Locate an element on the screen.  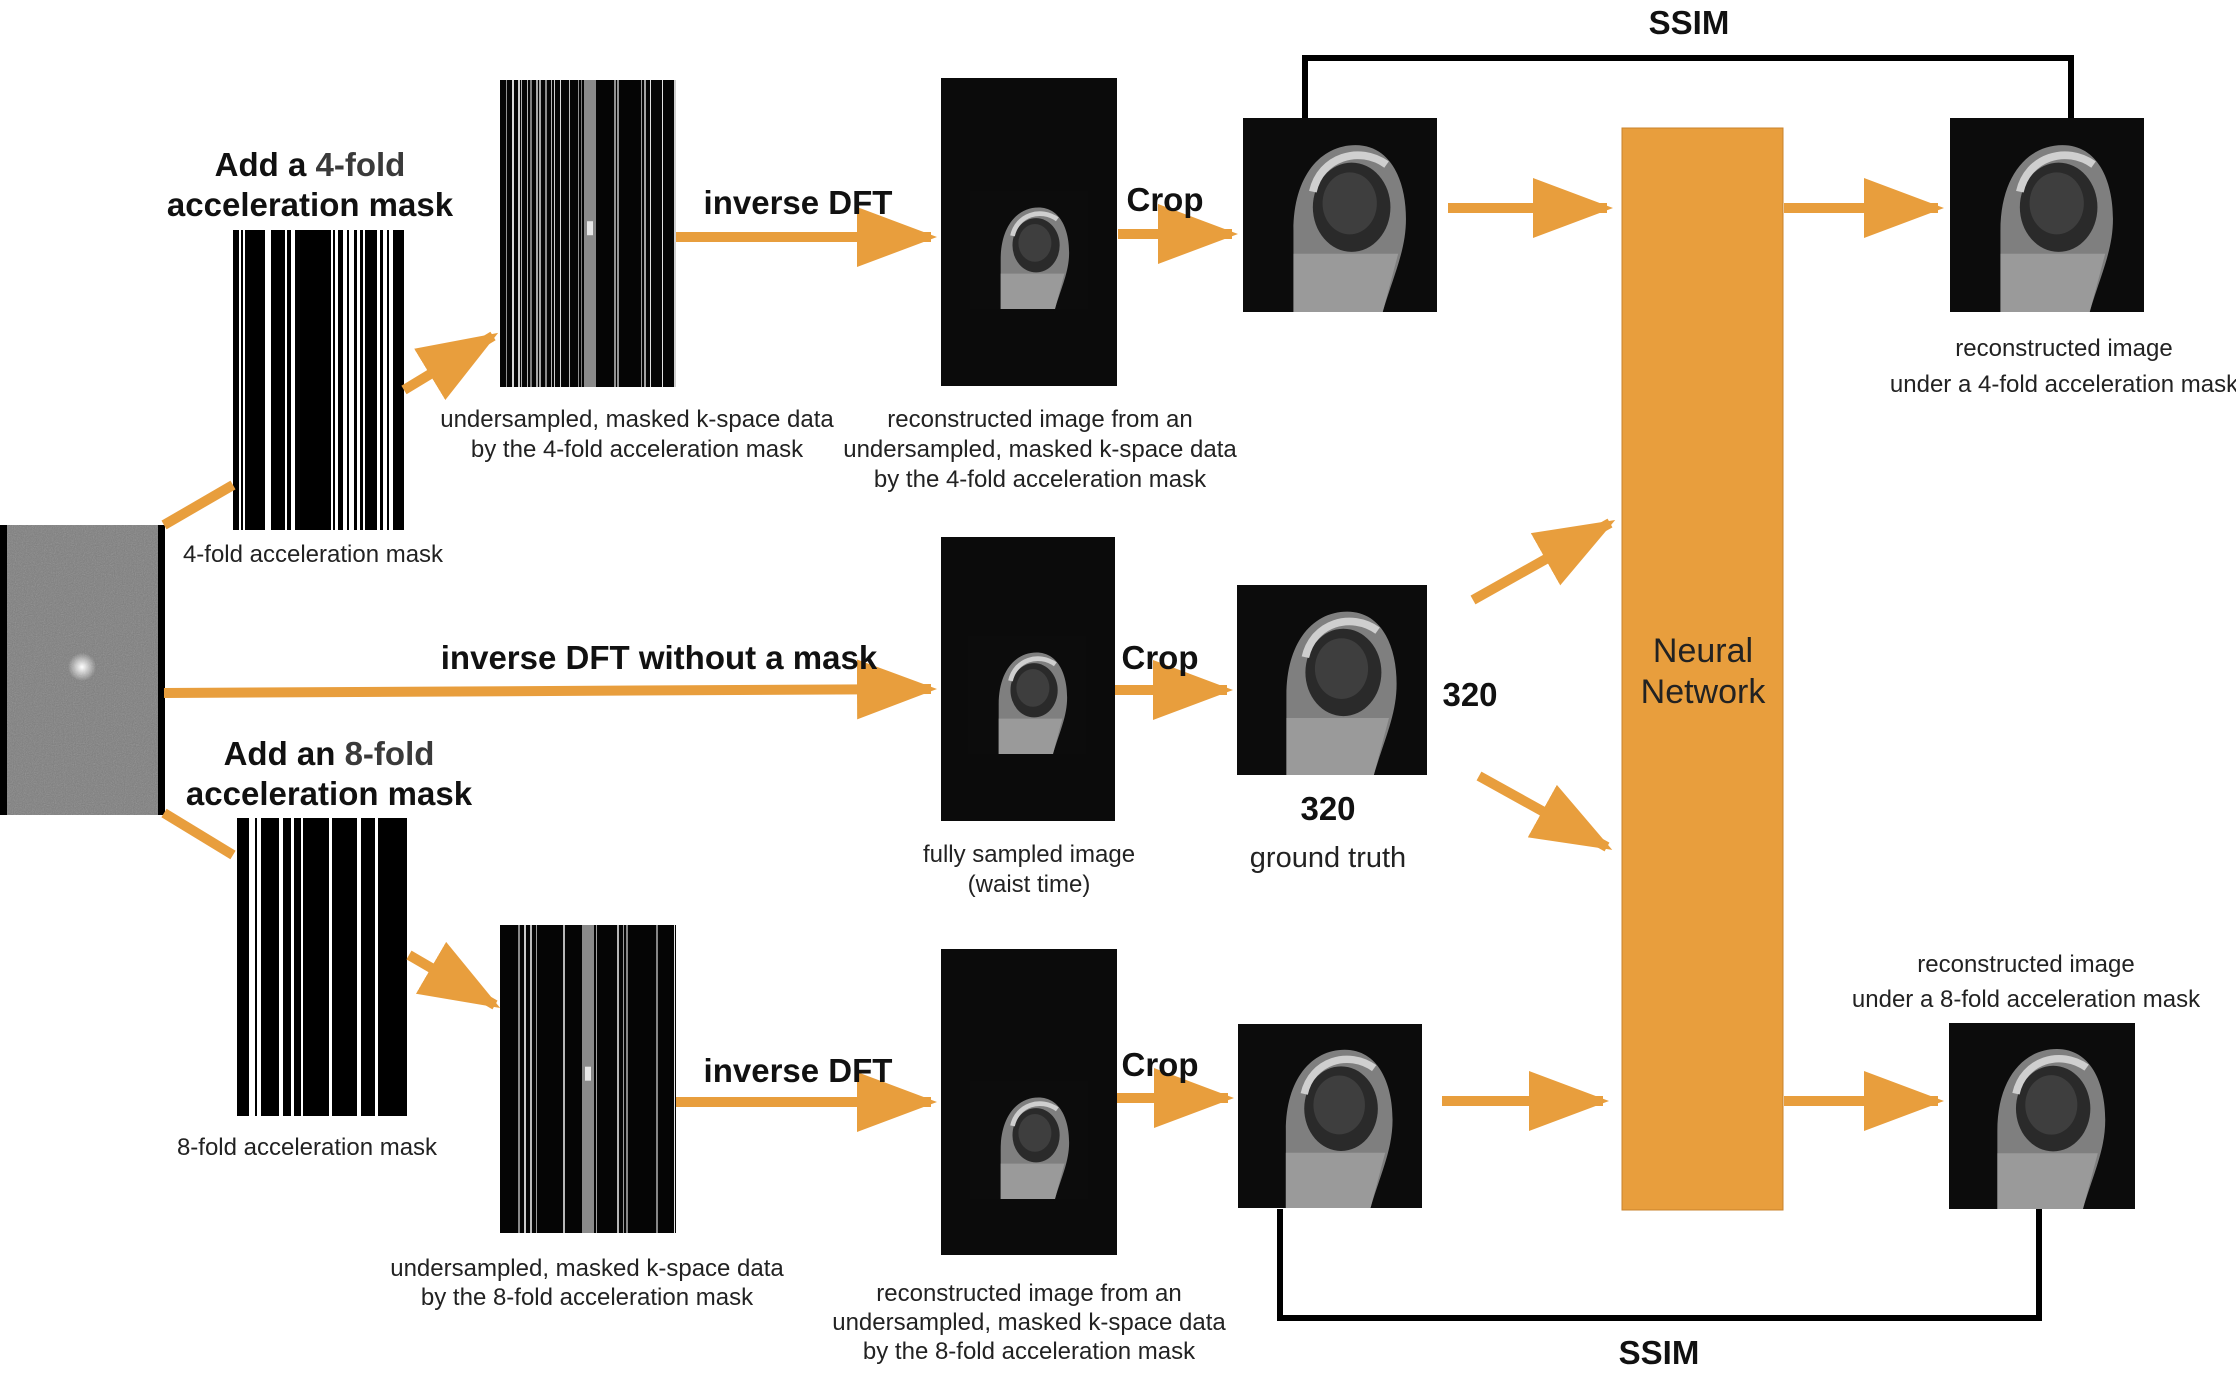
crop4-label: Crop is located at coordinates (1165, 199).